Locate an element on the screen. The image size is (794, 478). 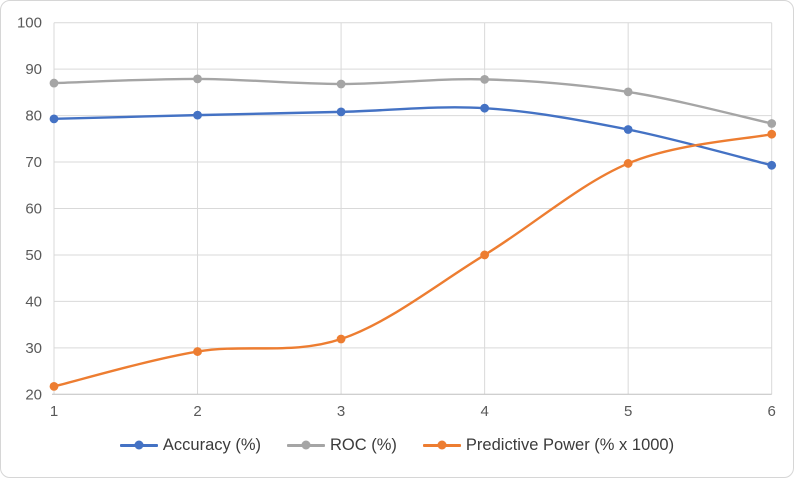
y-tick-label: 70 is located at coordinates (33, 162).